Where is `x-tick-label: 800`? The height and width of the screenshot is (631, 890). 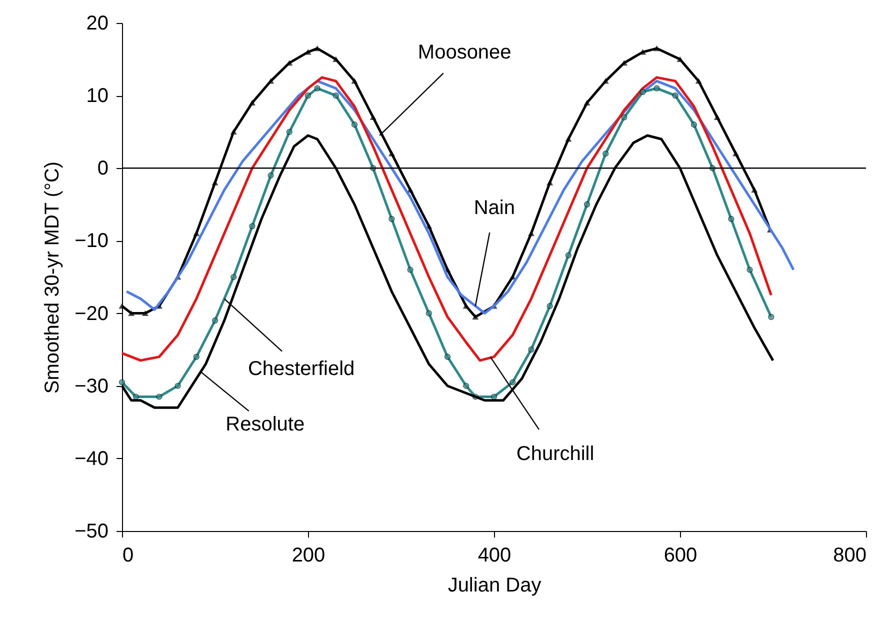
x-tick-label: 800 is located at coordinates (849, 555).